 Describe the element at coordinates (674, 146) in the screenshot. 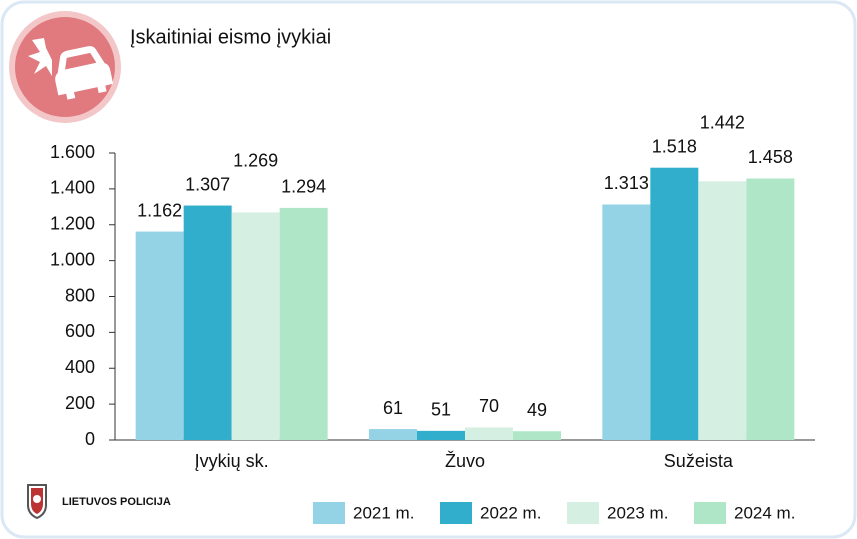

I see `value-label: 1.518` at that location.